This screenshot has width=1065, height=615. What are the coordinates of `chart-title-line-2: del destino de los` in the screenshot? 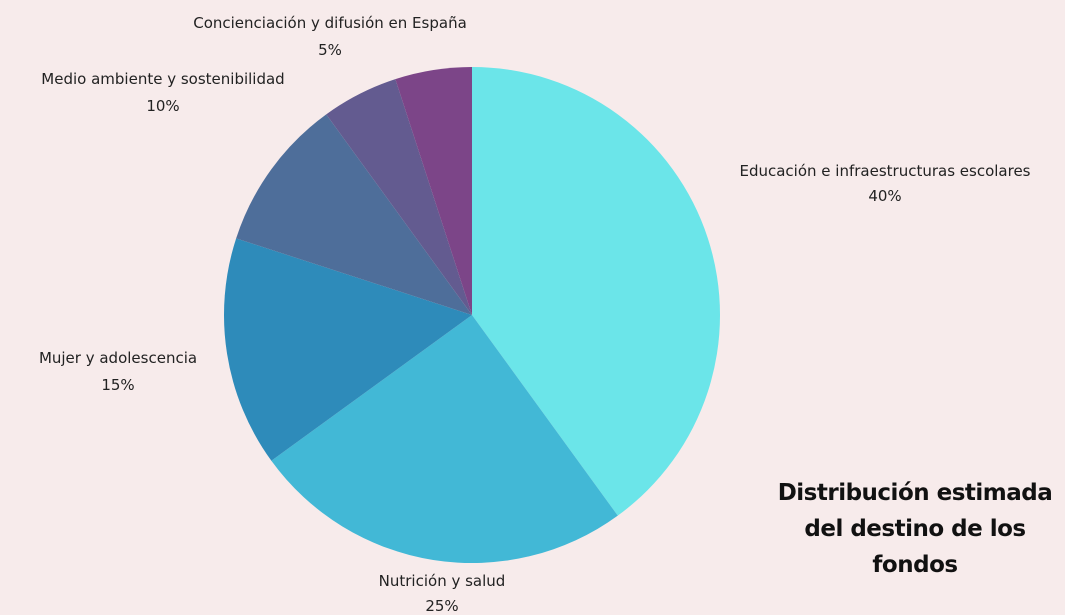 It's located at (915, 529).